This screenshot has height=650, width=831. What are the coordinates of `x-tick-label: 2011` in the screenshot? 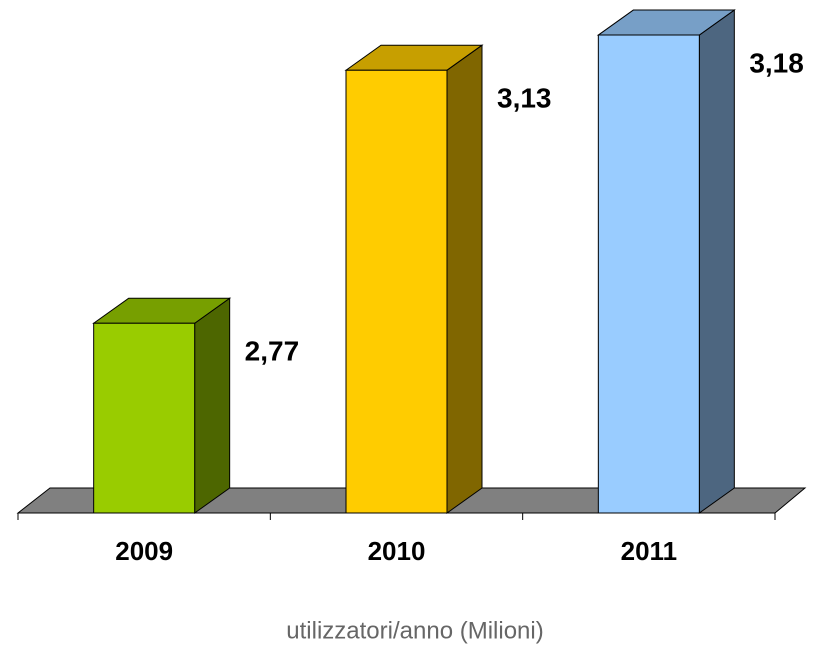 It's located at (649, 551).